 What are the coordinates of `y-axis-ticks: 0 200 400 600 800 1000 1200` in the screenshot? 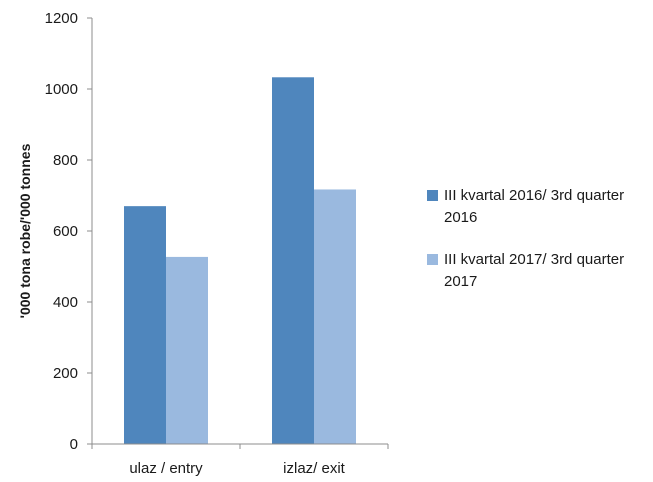 It's located at (68, 231).